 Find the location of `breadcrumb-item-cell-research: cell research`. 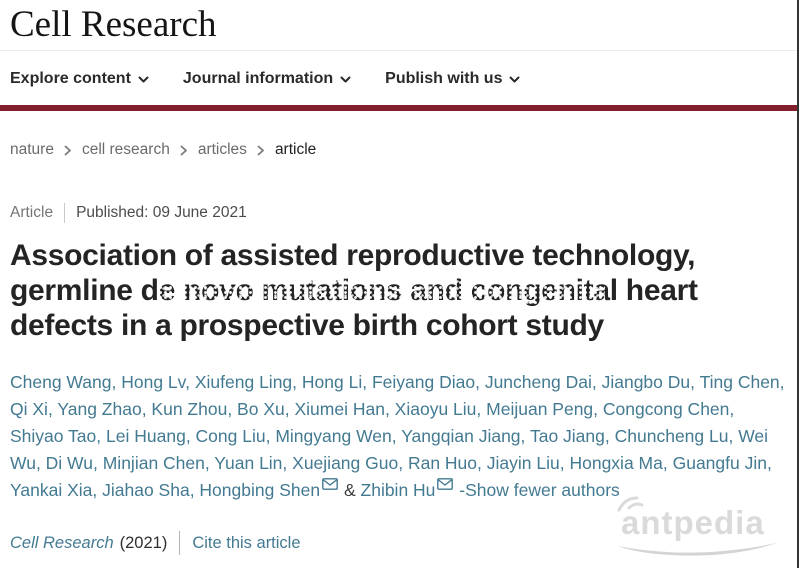

breadcrumb-item-cell-research: cell research is located at coordinates (125, 149).